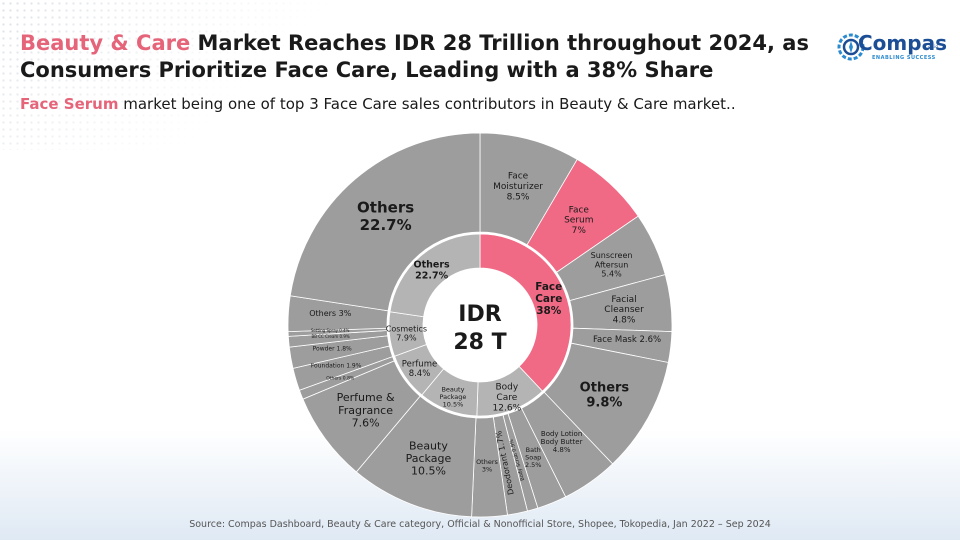 Image resolution: width=960 pixels, height=540 pixels. Describe the element at coordinates (518, 197) in the screenshot. I see `outer-label-0-face-moisturizer-line: 8.5%` at that location.